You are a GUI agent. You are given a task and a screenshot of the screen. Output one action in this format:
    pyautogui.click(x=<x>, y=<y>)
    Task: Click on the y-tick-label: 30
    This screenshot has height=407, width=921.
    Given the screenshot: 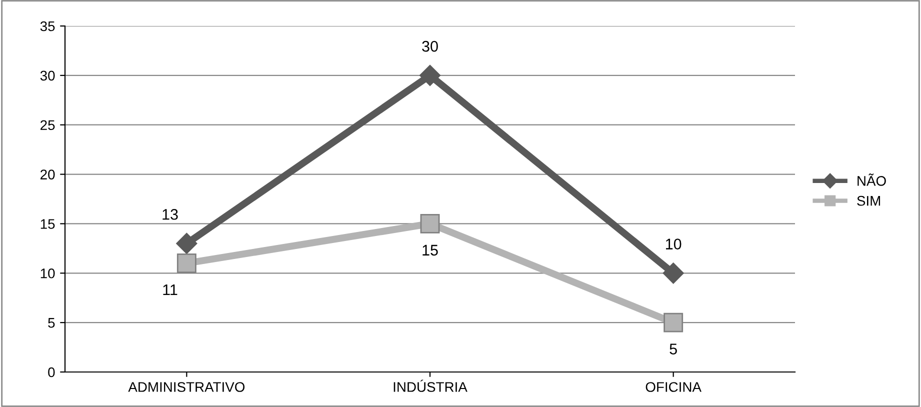 What is the action you would take?
    pyautogui.click(x=47, y=75)
    